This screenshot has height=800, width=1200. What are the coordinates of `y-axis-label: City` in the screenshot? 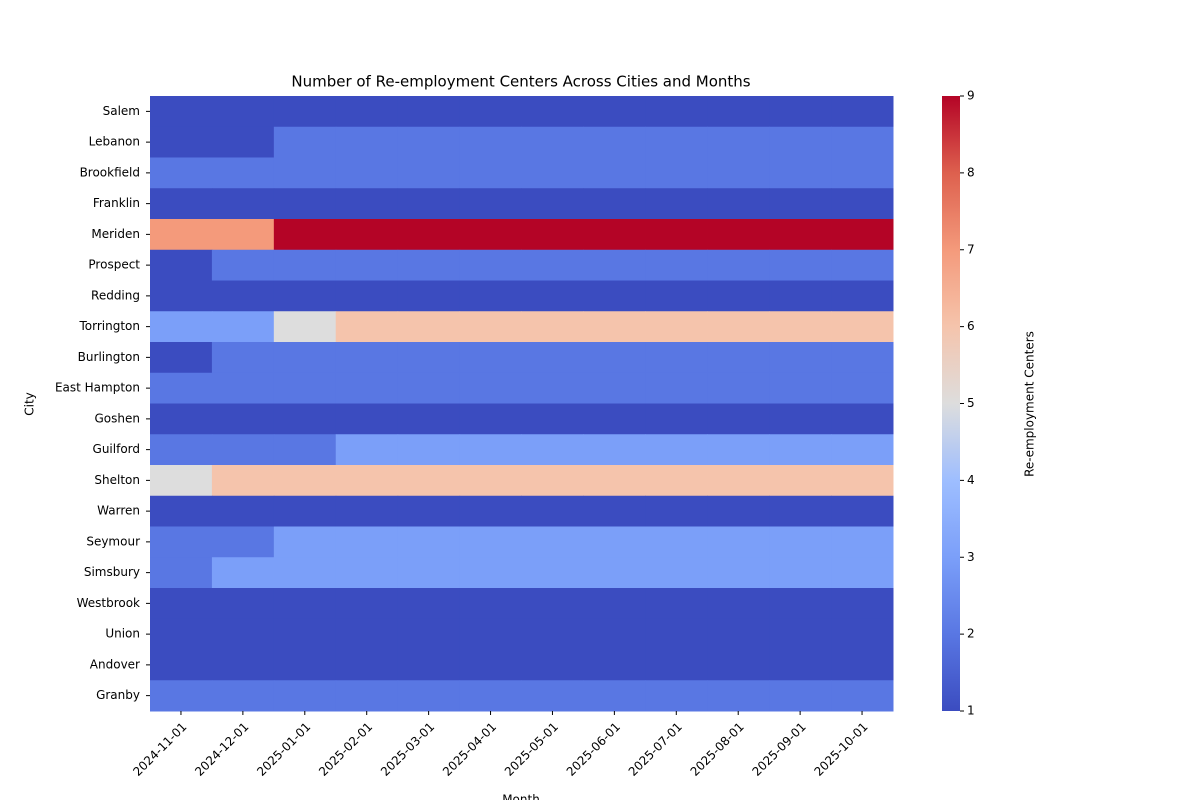 It's located at (30, 404).